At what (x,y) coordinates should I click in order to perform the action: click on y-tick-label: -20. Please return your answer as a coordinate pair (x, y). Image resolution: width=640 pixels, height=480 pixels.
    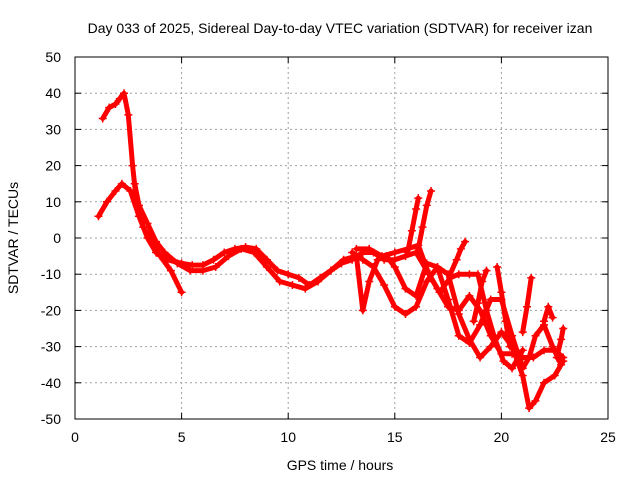
    Looking at the image, I should click on (51, 310).